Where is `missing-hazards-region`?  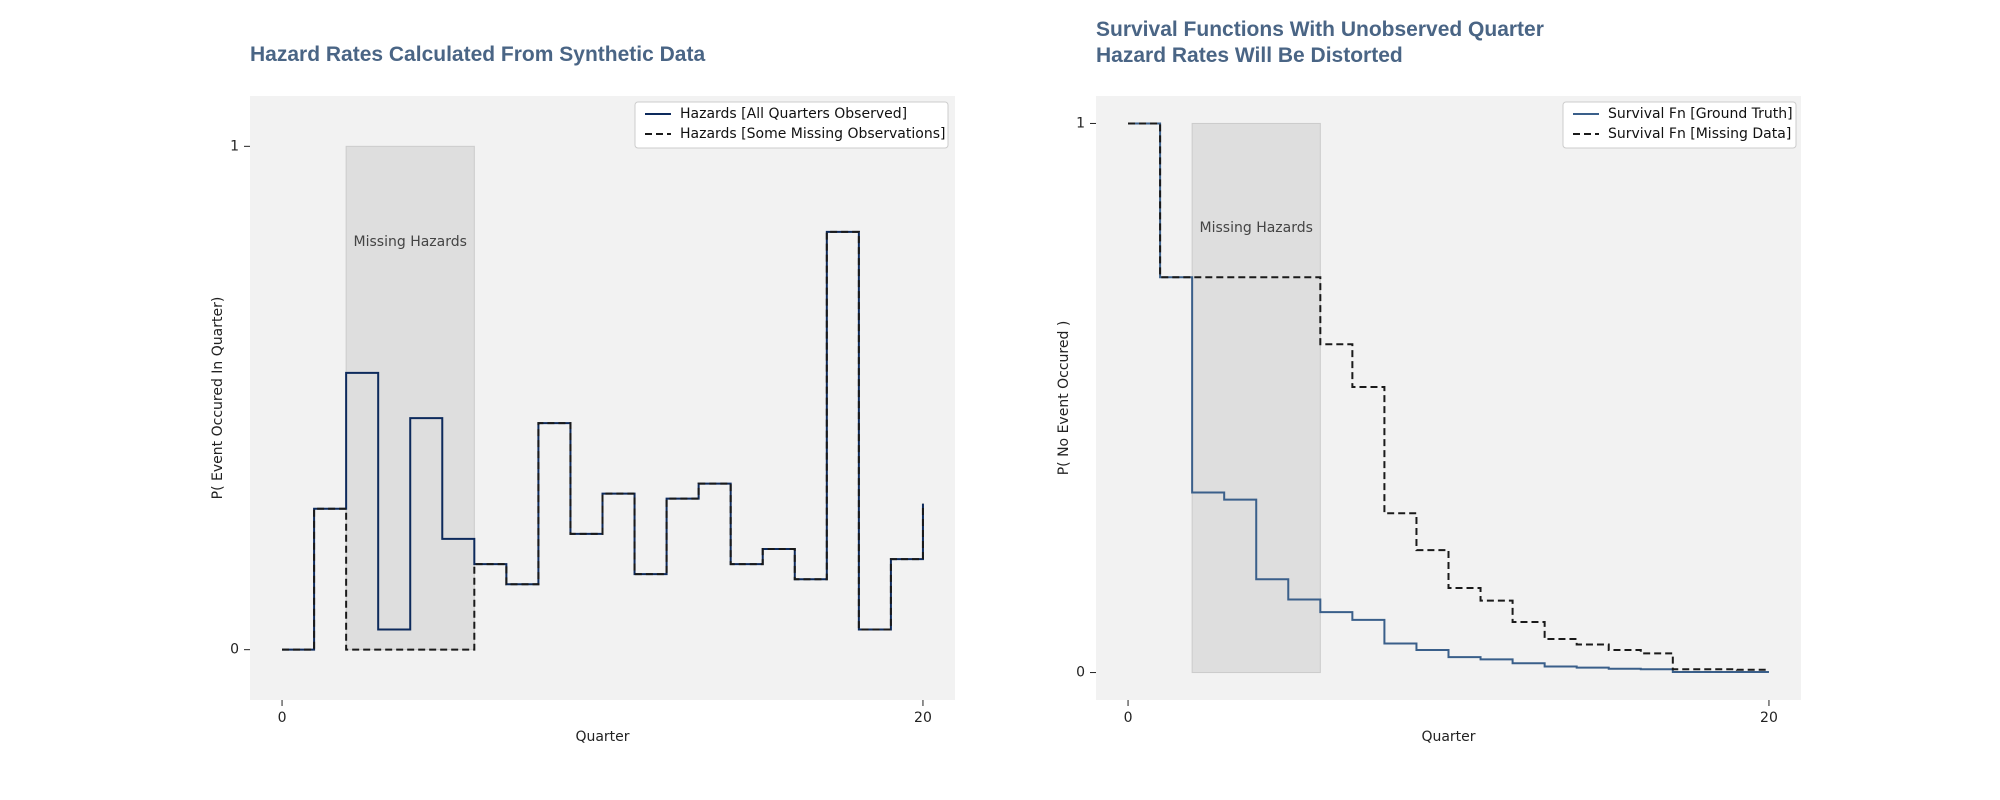 missing-hazards-region is located at coordinates (1256, 398).